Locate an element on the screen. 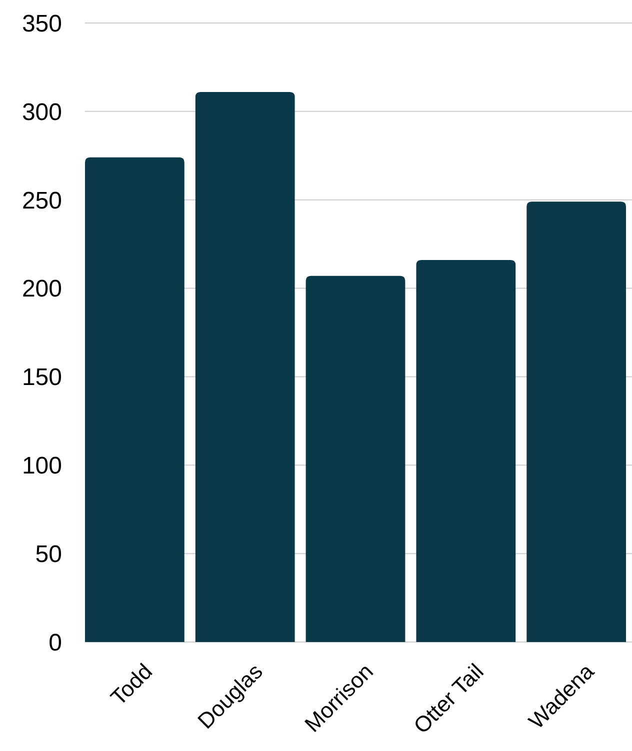  y-tick-label: 300 is located at coordinates (42, 112).